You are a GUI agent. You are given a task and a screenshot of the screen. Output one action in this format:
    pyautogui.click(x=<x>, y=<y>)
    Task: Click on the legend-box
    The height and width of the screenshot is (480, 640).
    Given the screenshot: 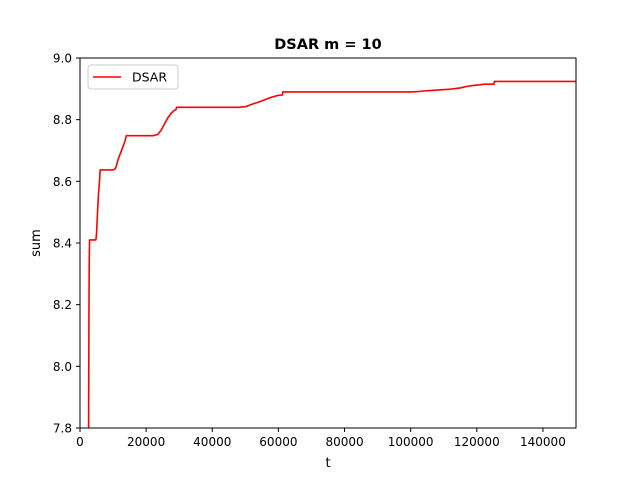 What is the action you would take?
    pyautogui.click(x=133, y=77)
    